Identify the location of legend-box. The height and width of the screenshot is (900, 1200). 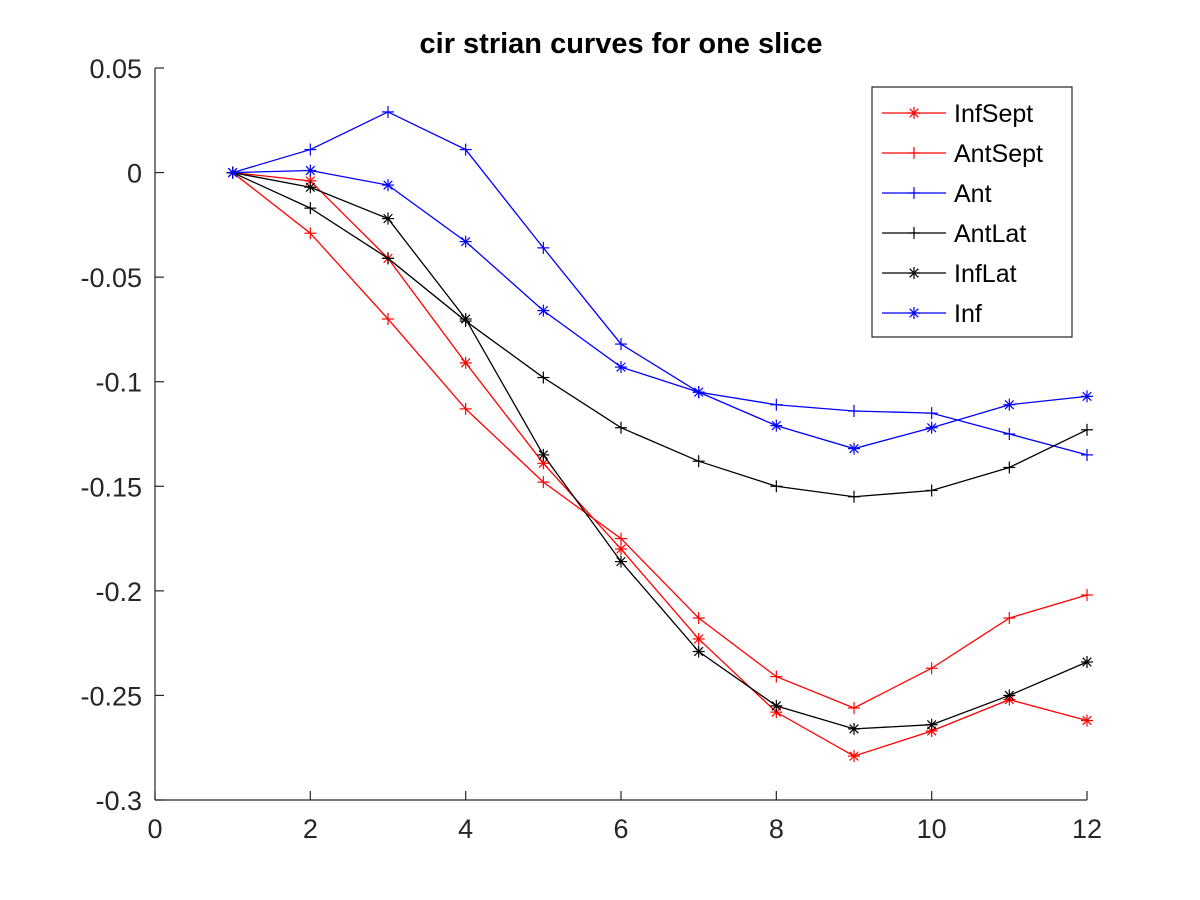
(972, 212).